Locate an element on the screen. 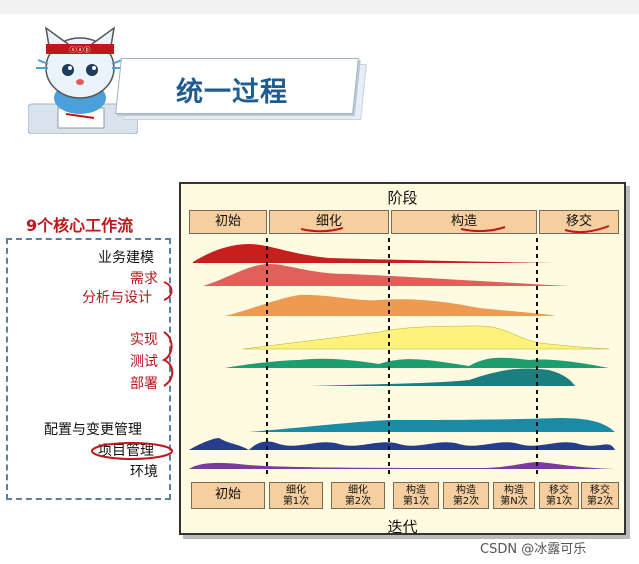  phase-title: 阶段 is located at coordinates (402, 198).